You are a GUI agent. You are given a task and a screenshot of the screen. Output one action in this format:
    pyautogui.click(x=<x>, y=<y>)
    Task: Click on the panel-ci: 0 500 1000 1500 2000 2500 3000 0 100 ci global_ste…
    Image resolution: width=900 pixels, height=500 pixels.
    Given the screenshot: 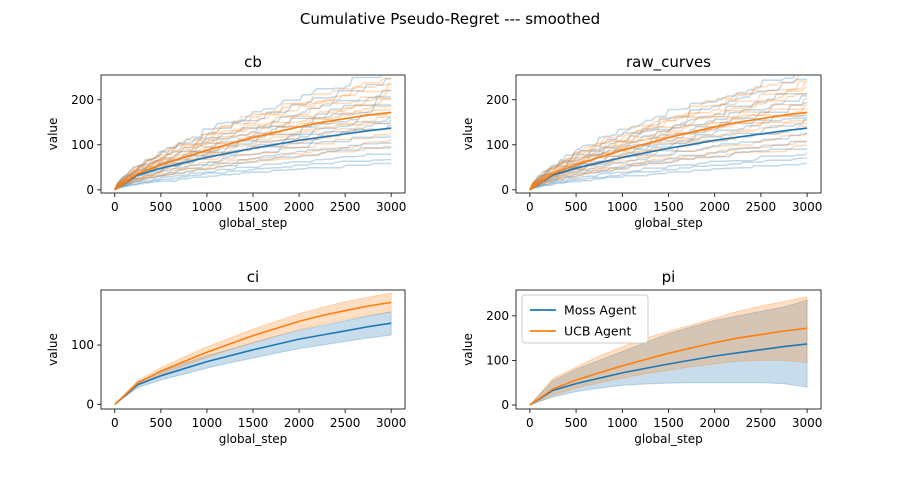 What is the action you would take?
    pyautogui.click(x=226, y=357)
    